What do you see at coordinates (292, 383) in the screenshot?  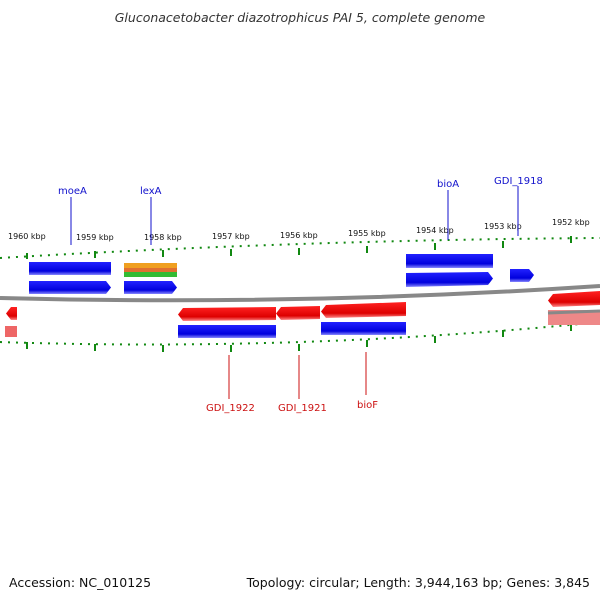 I see `bottom-gene-labels: GDI_1922 GDI_1921 bioF` at bounding box center [292, 383].